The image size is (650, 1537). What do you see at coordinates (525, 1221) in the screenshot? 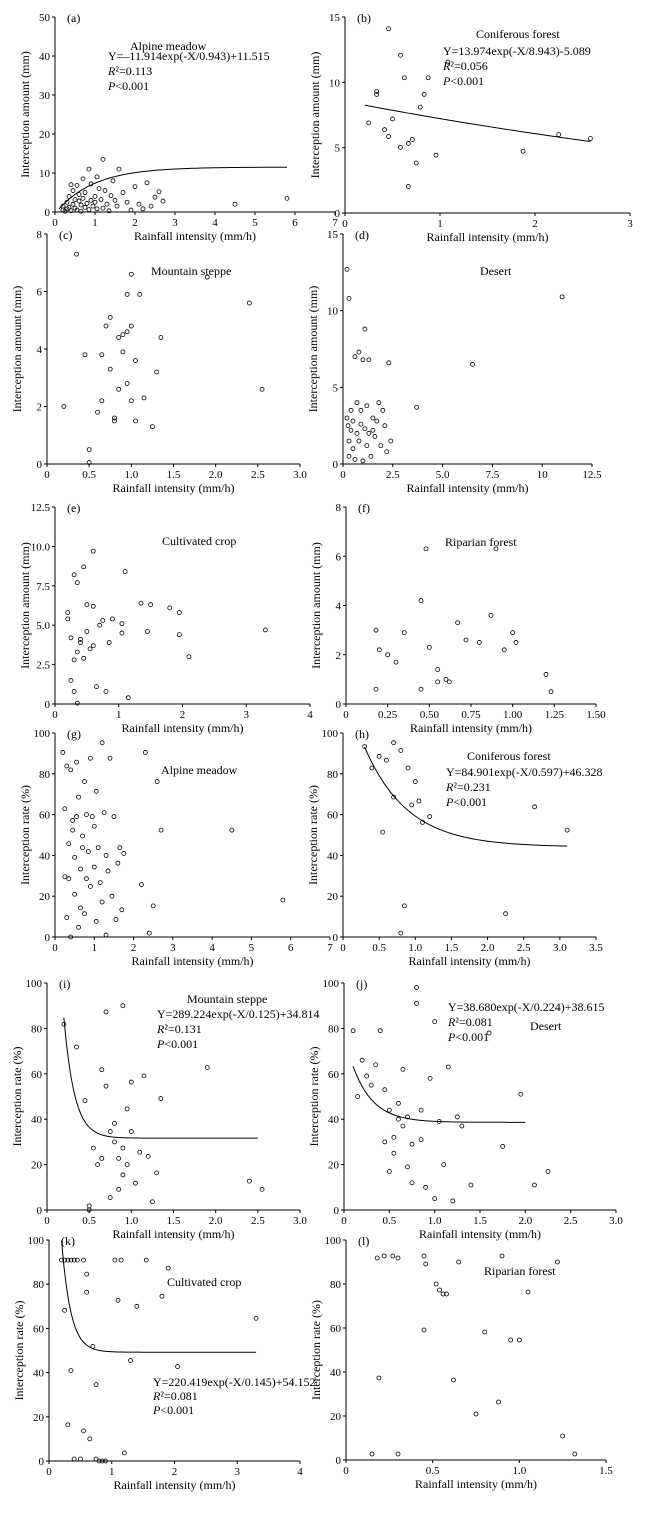
I see `x-tick-label: 2.0` at bounding box center [525, 1221].